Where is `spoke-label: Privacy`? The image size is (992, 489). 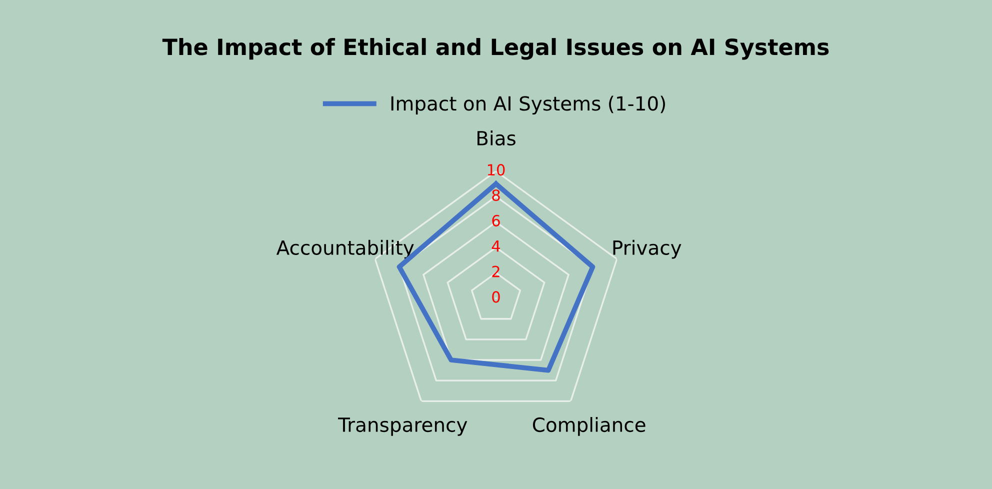
spoke-label: Privacy is located at coordinates (647, 249).